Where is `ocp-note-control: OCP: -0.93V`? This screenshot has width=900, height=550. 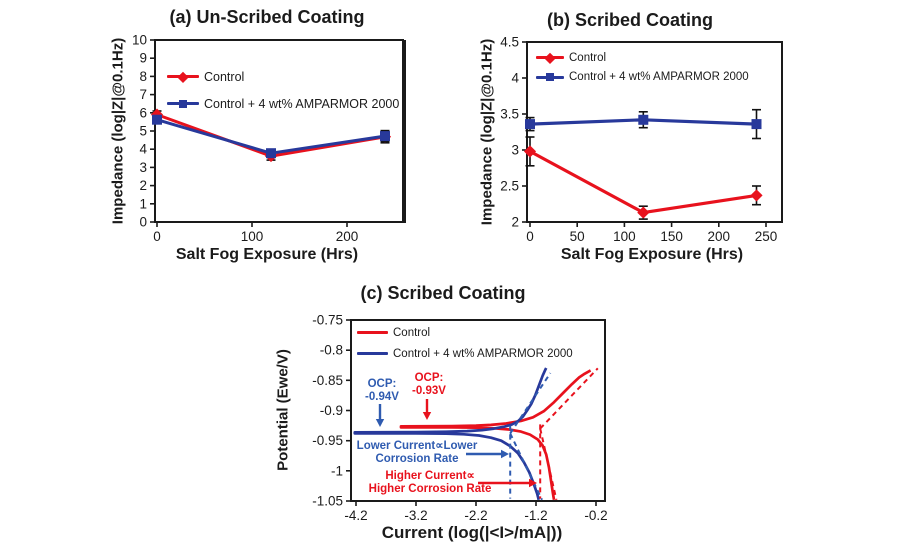
ocp-note-control: OCP: -0.93V is located at coordinates (429, 385).